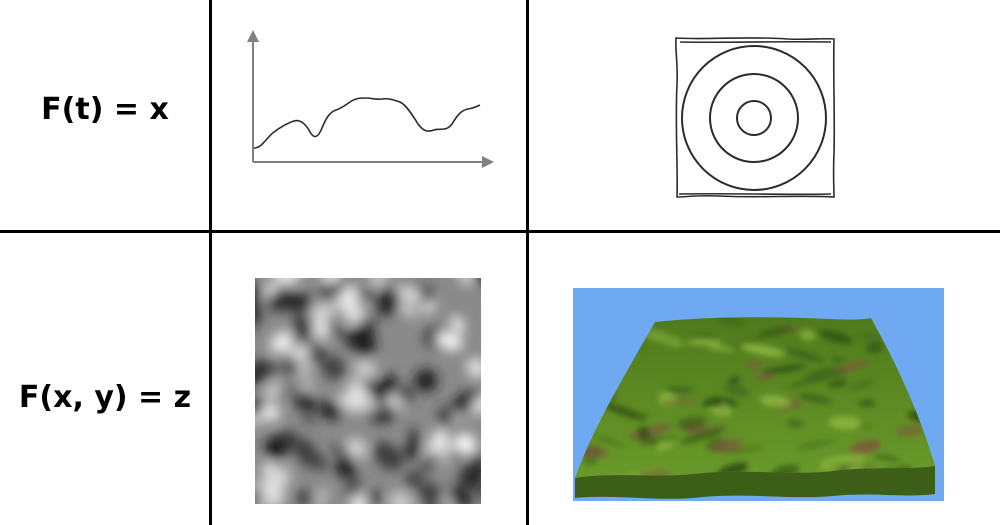 This screenshot has height=525, width=1000. What do you see at coordinates (105, 109) in the screenshot?
I see `formula-1d: F(t) = x` at bounding box center [105, 109].